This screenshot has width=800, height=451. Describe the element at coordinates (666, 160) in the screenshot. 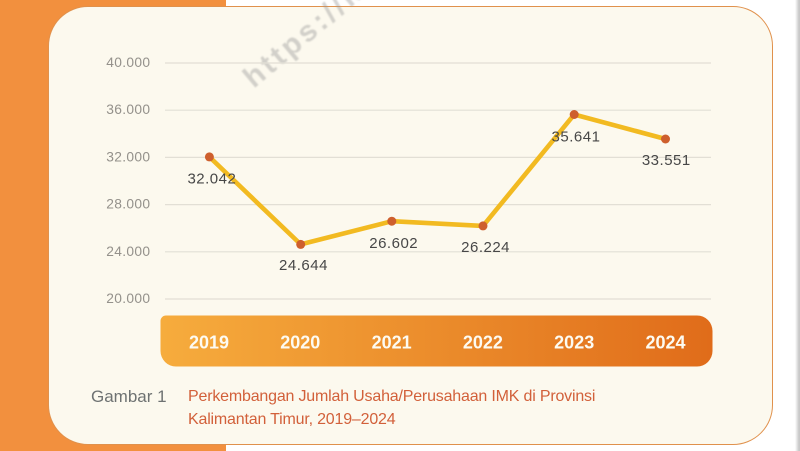

I see `svg-text: 33.551` at that location.